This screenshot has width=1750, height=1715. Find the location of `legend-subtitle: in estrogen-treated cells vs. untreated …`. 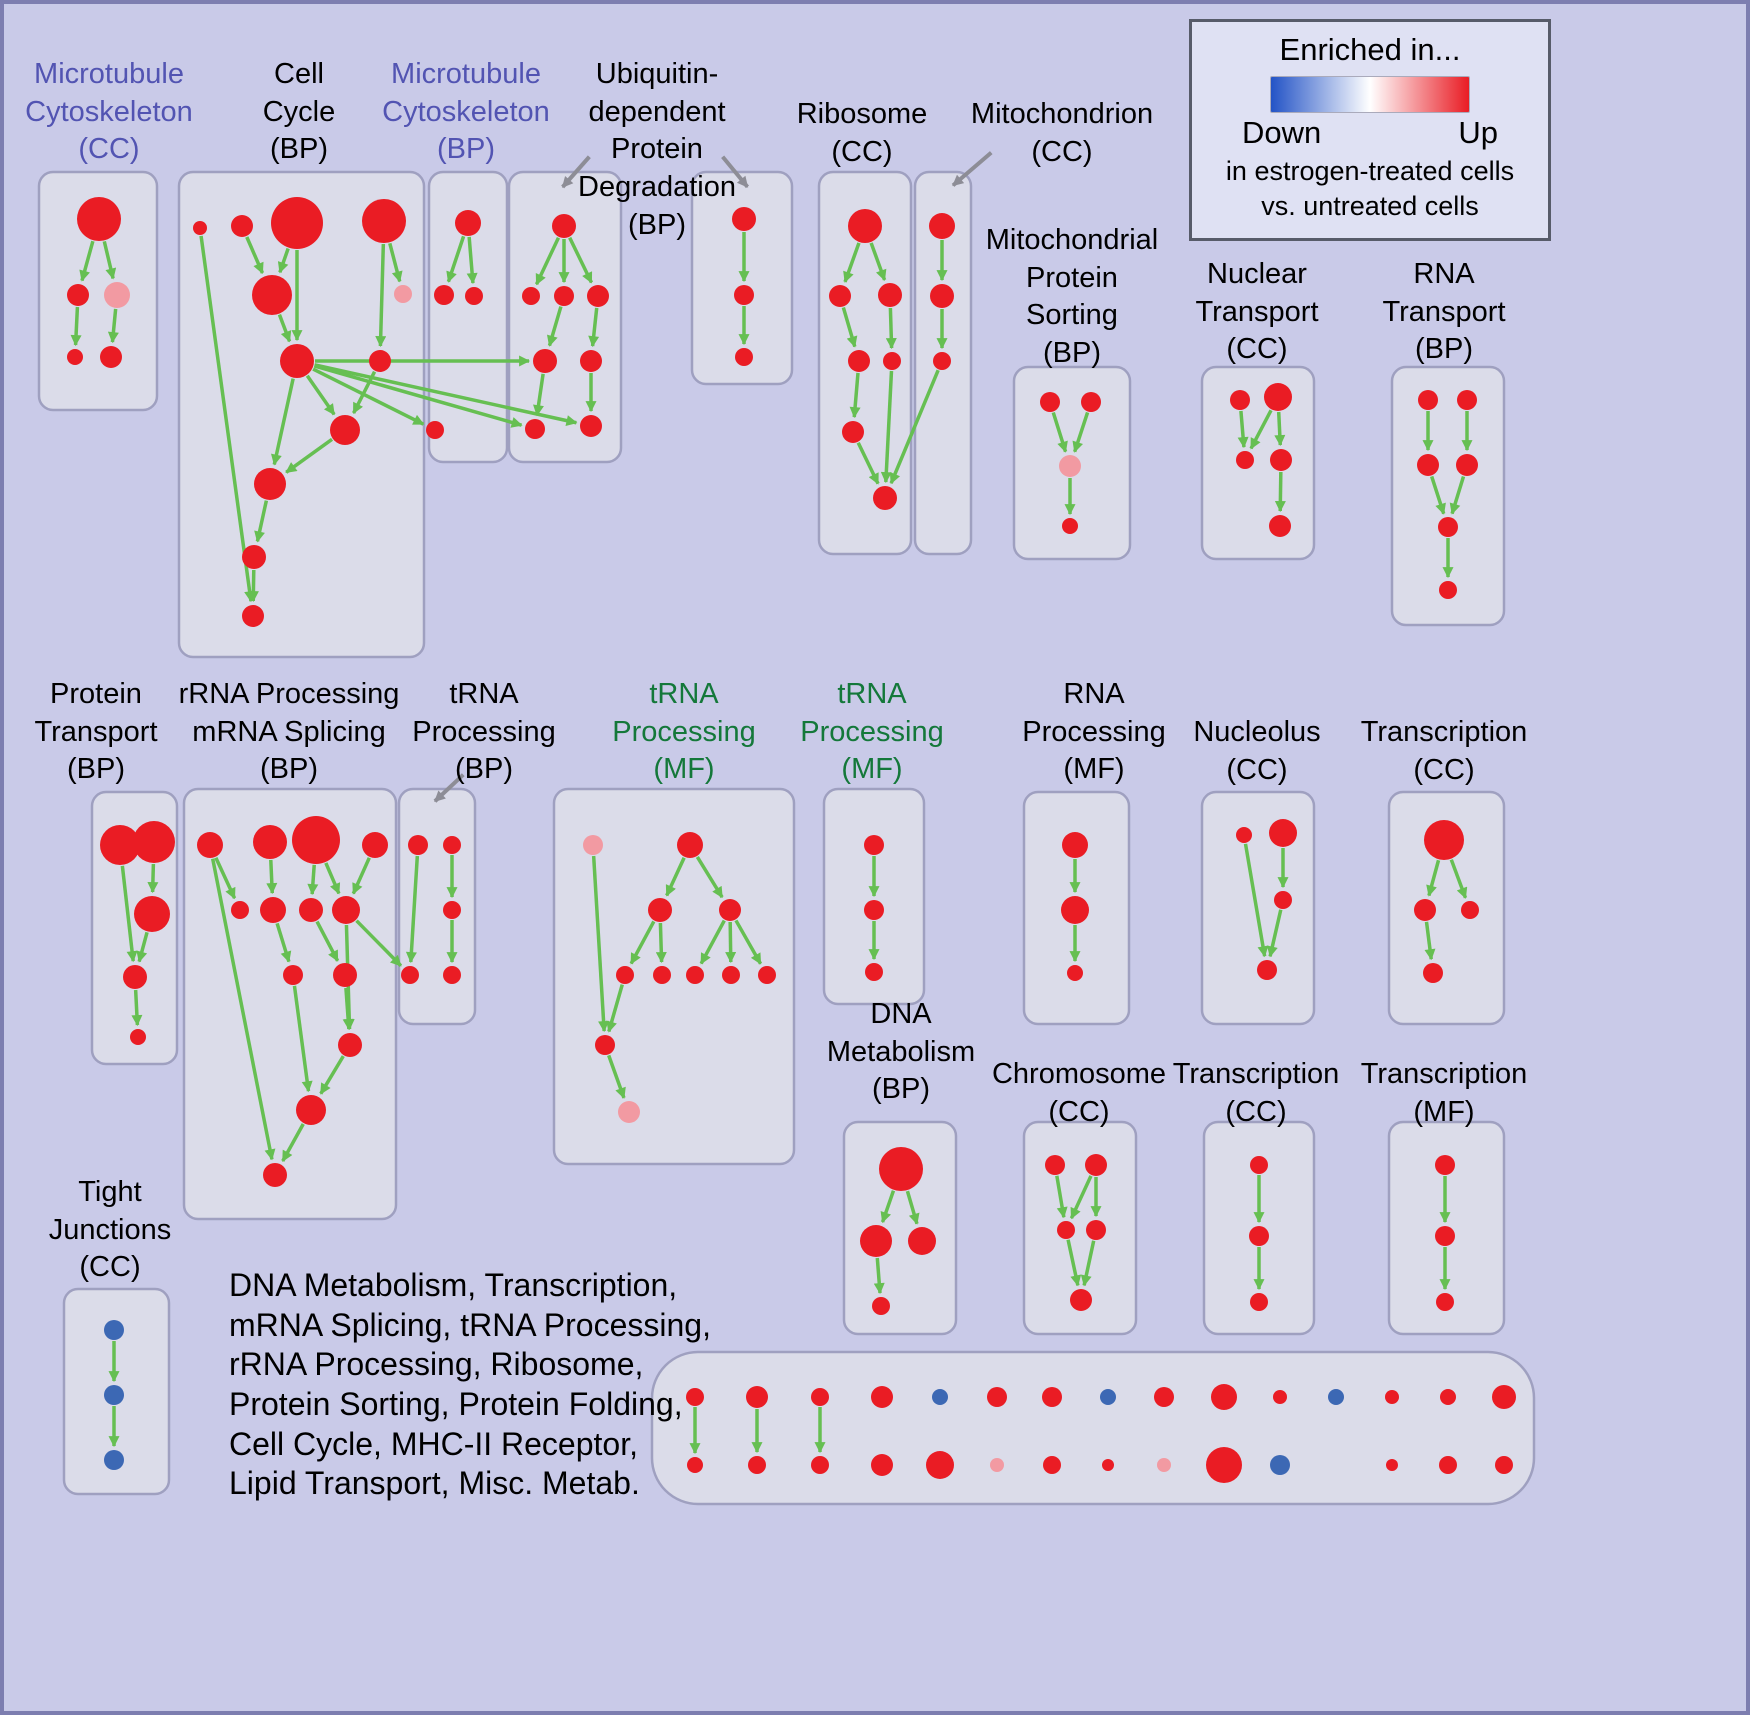

legend-subtitle: in estrogen-treated cells vs. untreated … is located at coordinates (1370, 188).